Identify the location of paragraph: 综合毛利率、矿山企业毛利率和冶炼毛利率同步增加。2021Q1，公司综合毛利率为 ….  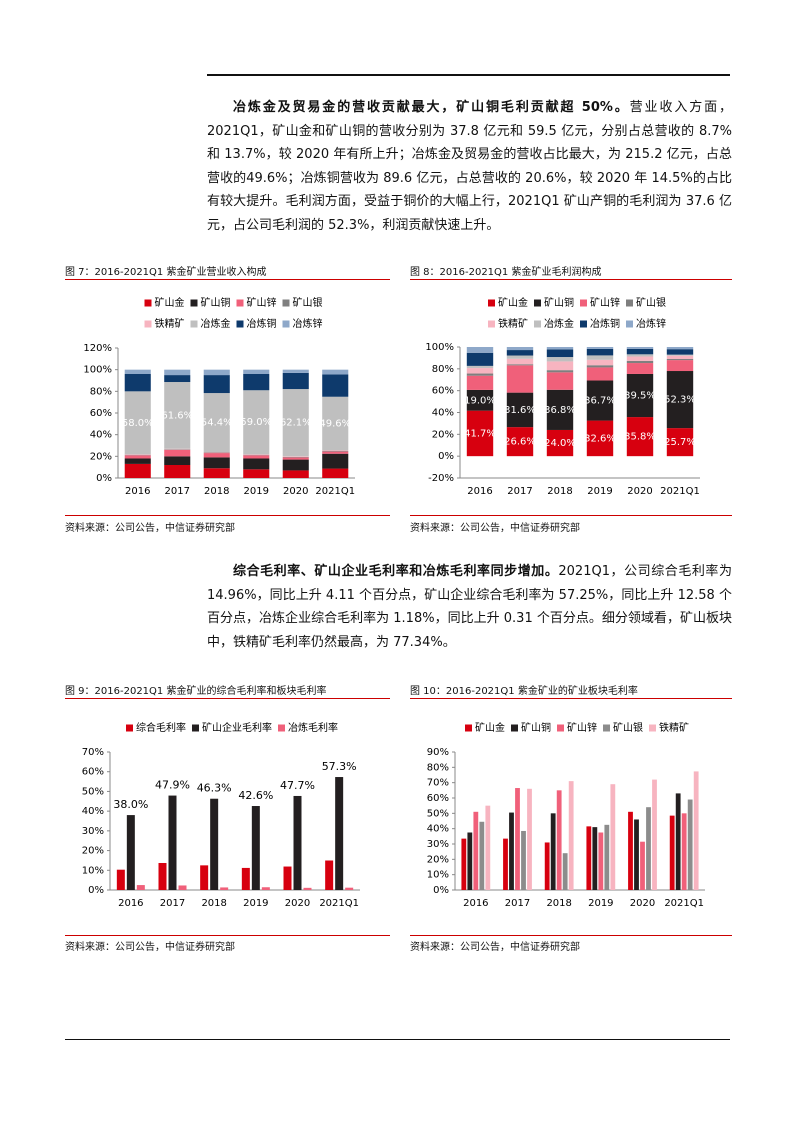
(469, 607).